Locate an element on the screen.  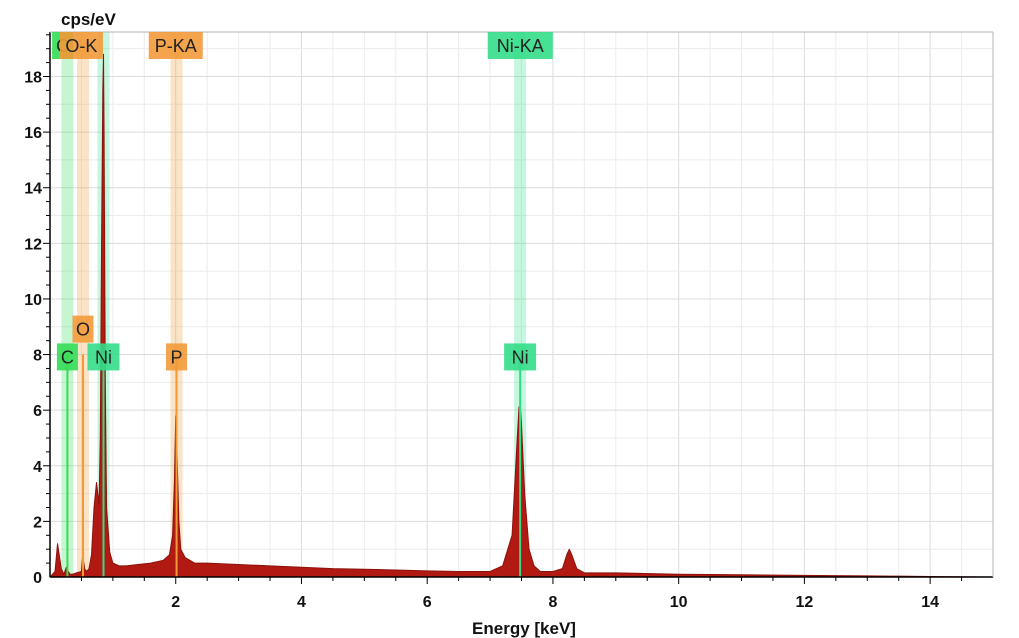
peak-label-ni-k-mid: Ni is located at coordinates (520, 357).